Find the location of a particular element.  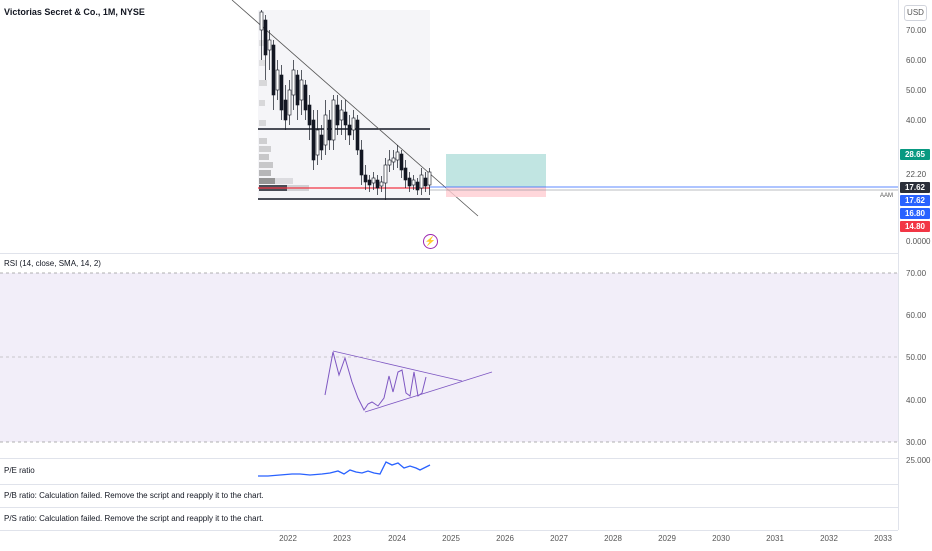

year-tick: 2029 is located at coordinates (667, 538).